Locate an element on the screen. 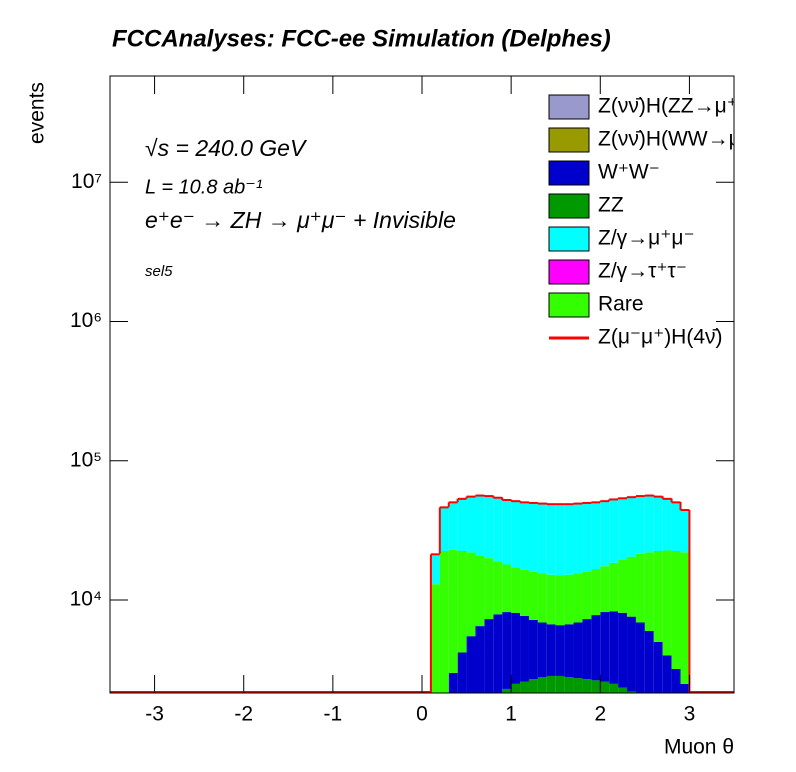 The width and height of the screenshot is (796, 772). y-tick-label: 10⁶ is located at coordinates (86, 320).